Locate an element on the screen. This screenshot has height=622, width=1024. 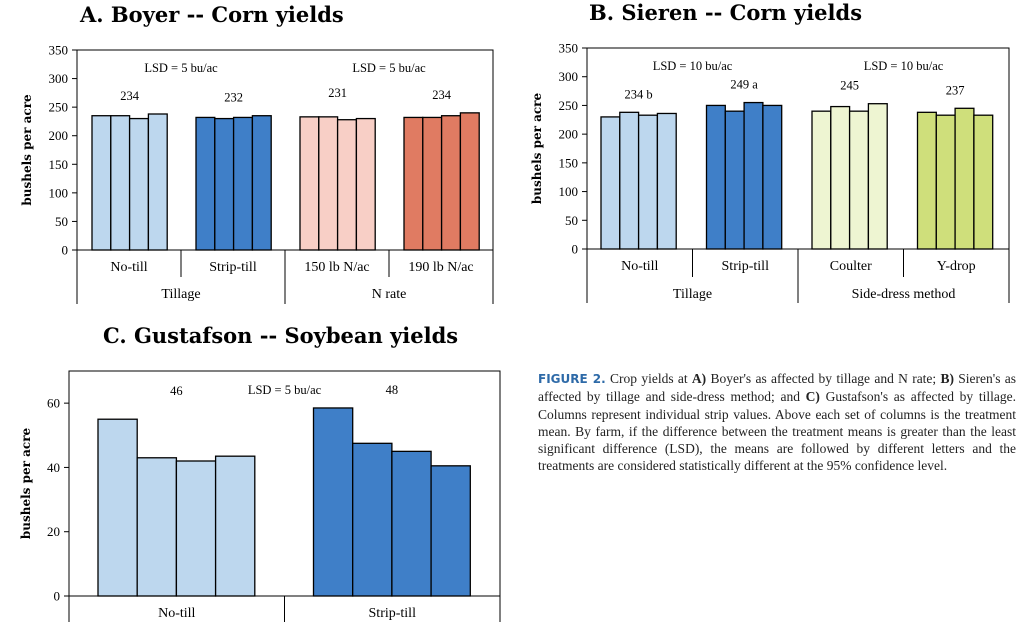
chart-a-category-label: 150 lb N/ac is located at coordinates (336, 267).